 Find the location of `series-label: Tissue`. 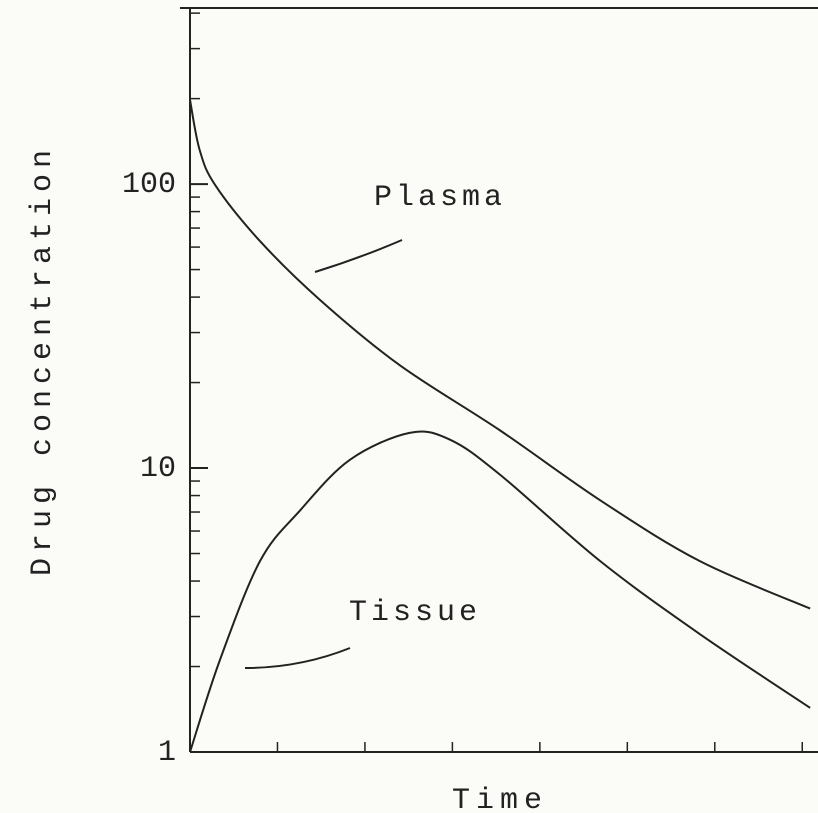

series-label: Tissue is located at coordinates (415, 613).